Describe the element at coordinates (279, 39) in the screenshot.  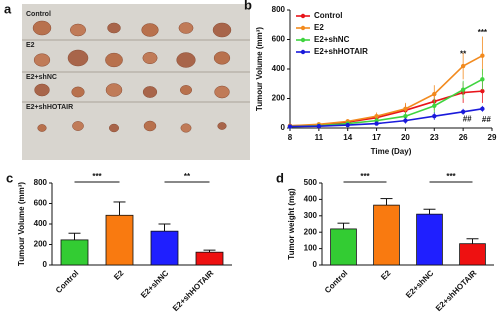
I see `y-tick-label: 600` at that location.